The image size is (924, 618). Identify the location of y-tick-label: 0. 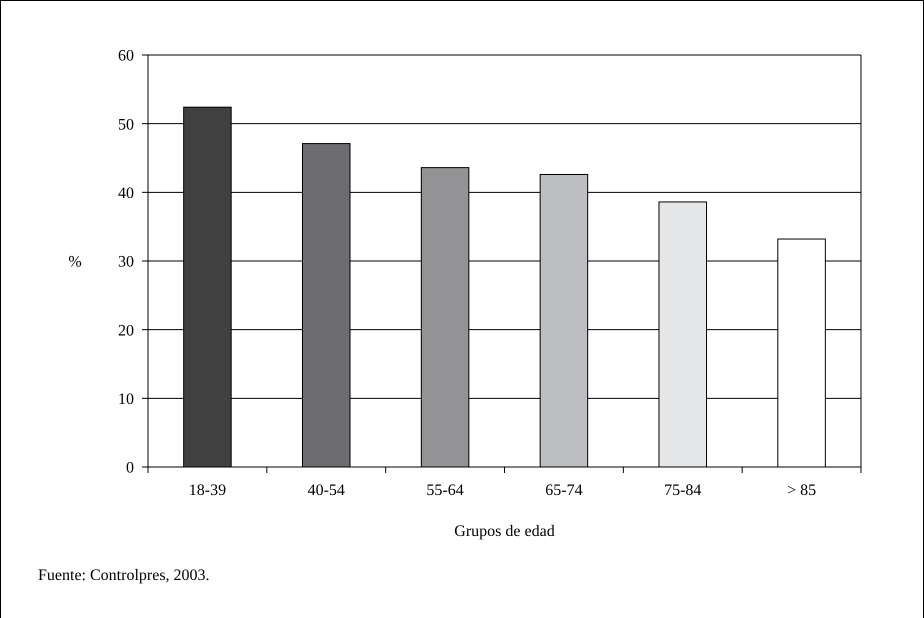
(130, 468).